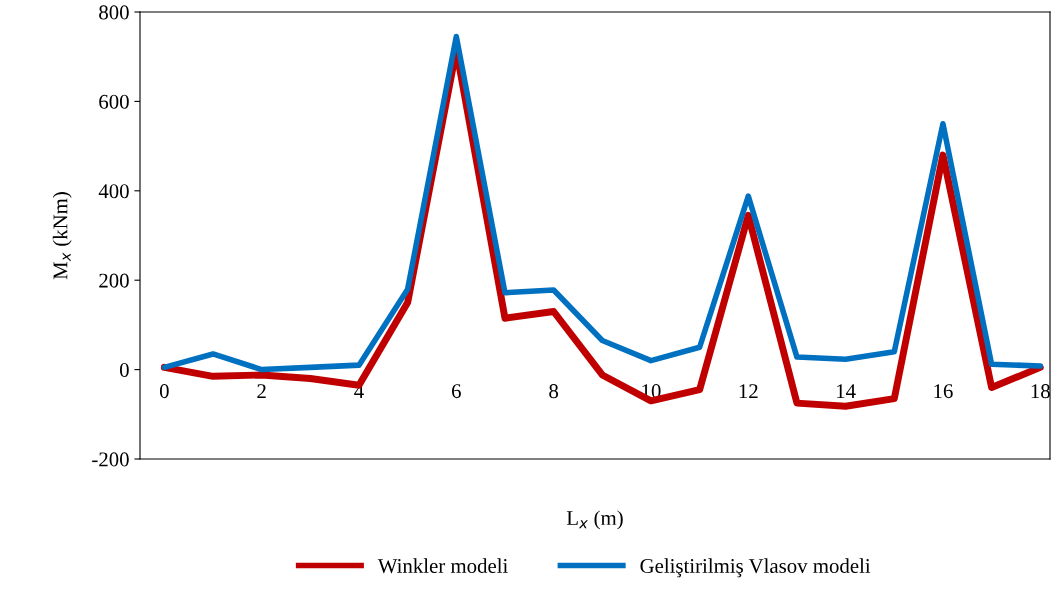 The width and height of the screenshot is (1063, 596). Describe the element at coordinates (261, 391) in the screenshot. I see `x-tick-label: 2` at that location.